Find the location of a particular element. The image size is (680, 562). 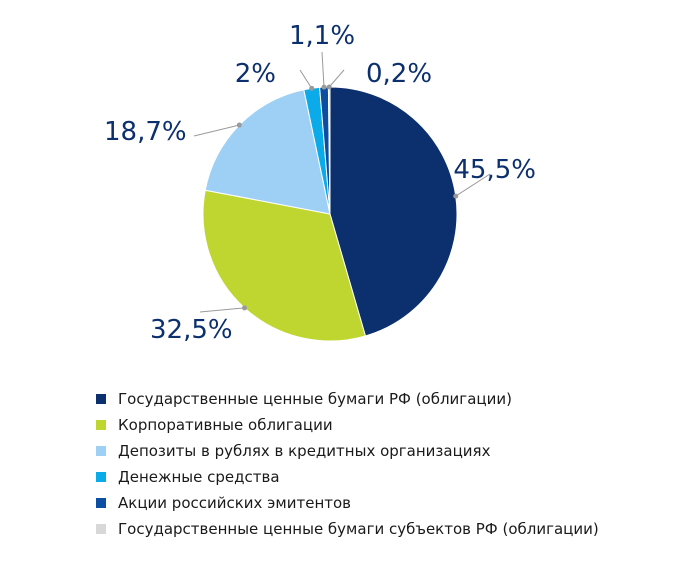

legend-item: Корпоративные облигации is located at coordinates (347, 425).